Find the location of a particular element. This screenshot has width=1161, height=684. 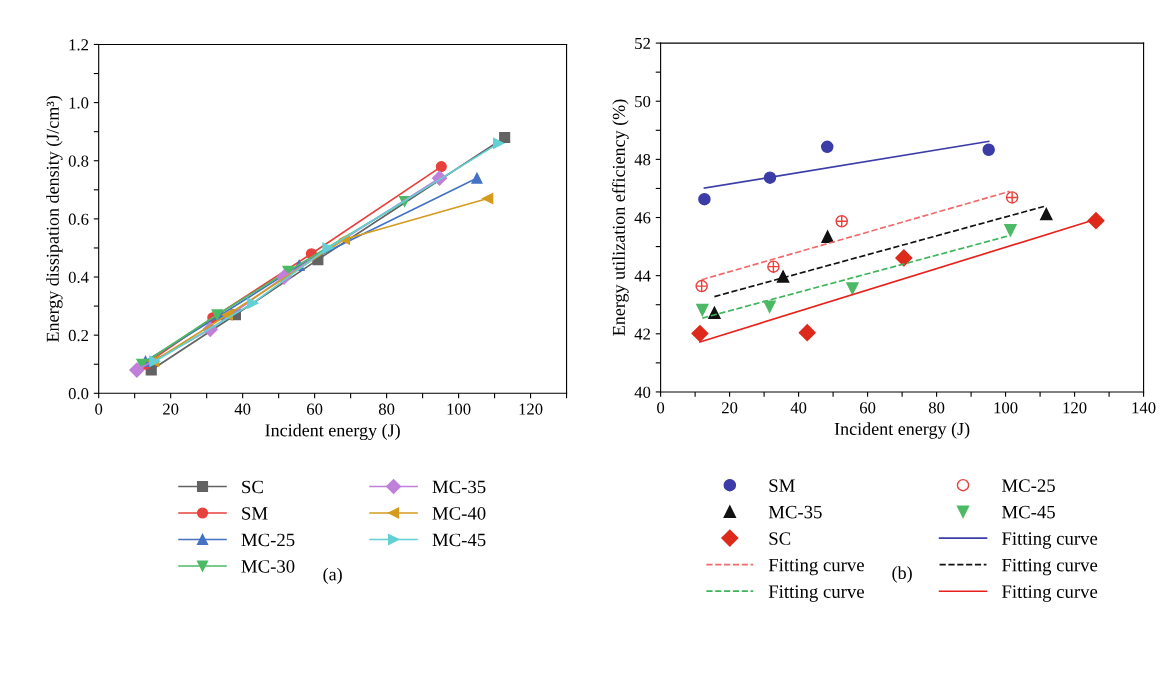

text: (b) is located at coordinates (902, 574).